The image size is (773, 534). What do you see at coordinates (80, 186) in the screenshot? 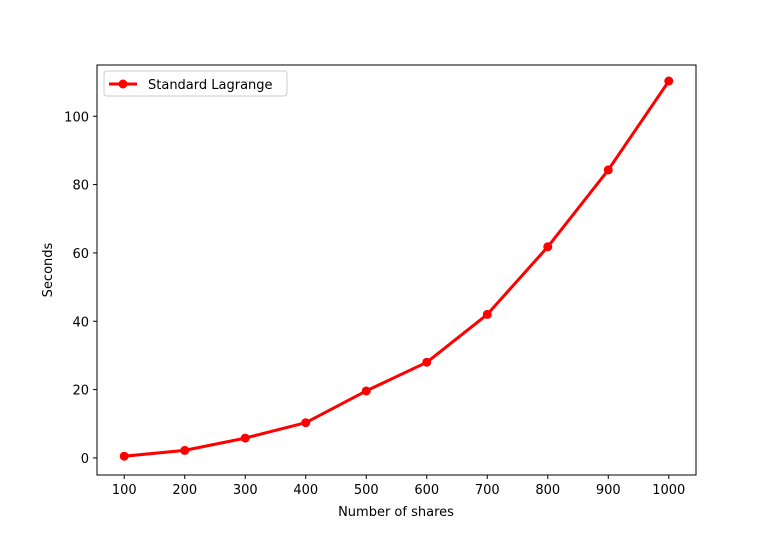
I see `y-tick-label: 80` at bounding box center [80, 186].